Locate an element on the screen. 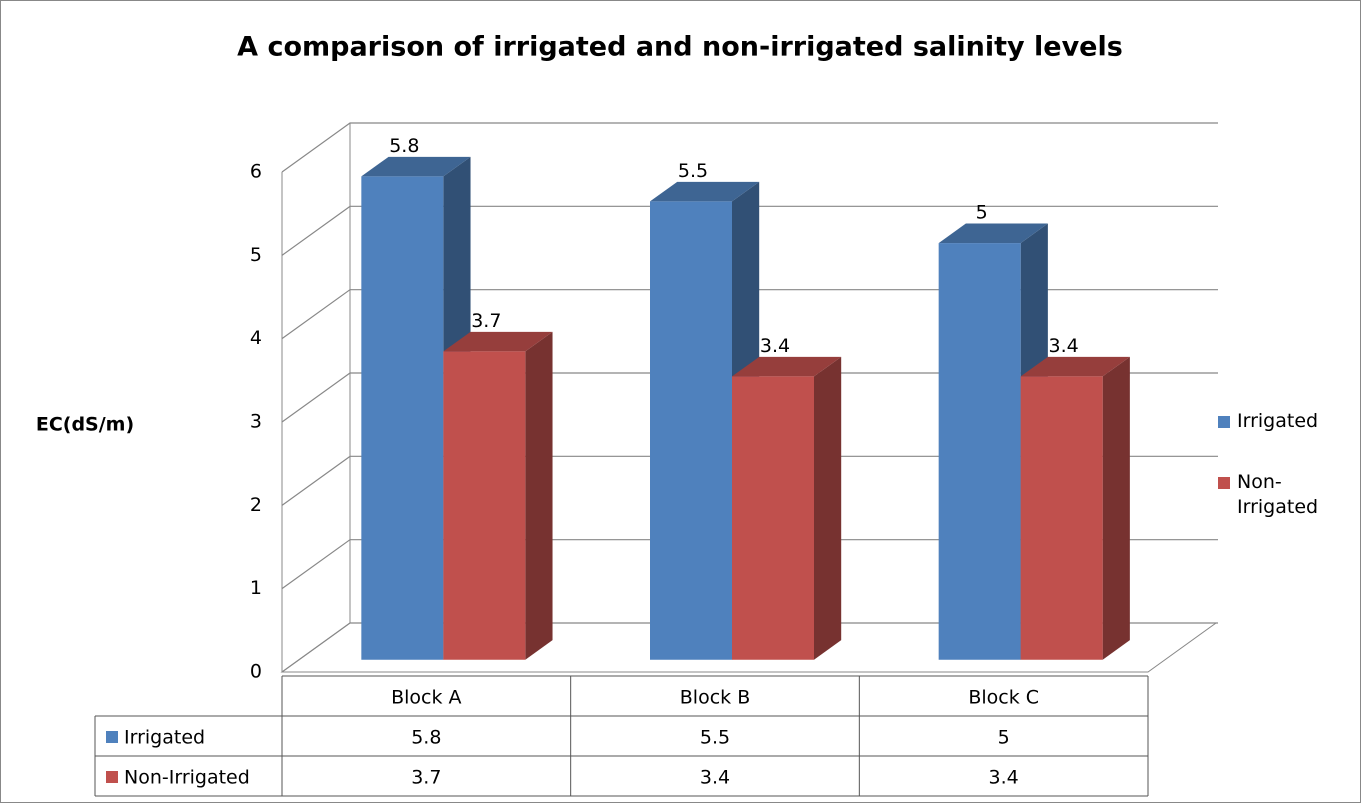 The height and width of the screenshot is (803, 1361). data-label: 5.5 is located at coordinates (693, 171).